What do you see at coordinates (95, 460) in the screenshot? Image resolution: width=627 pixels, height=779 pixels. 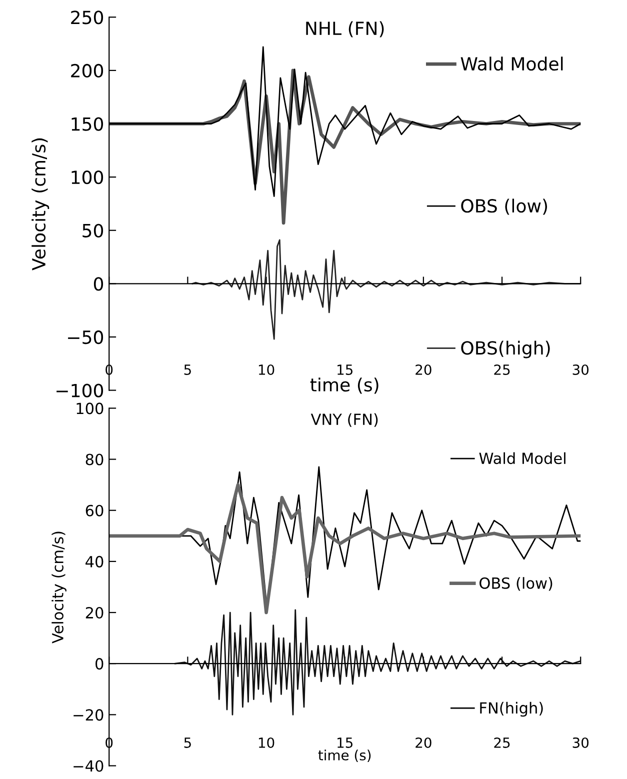 I see `y-tick-label: 80` at bounding box center [95, 460].